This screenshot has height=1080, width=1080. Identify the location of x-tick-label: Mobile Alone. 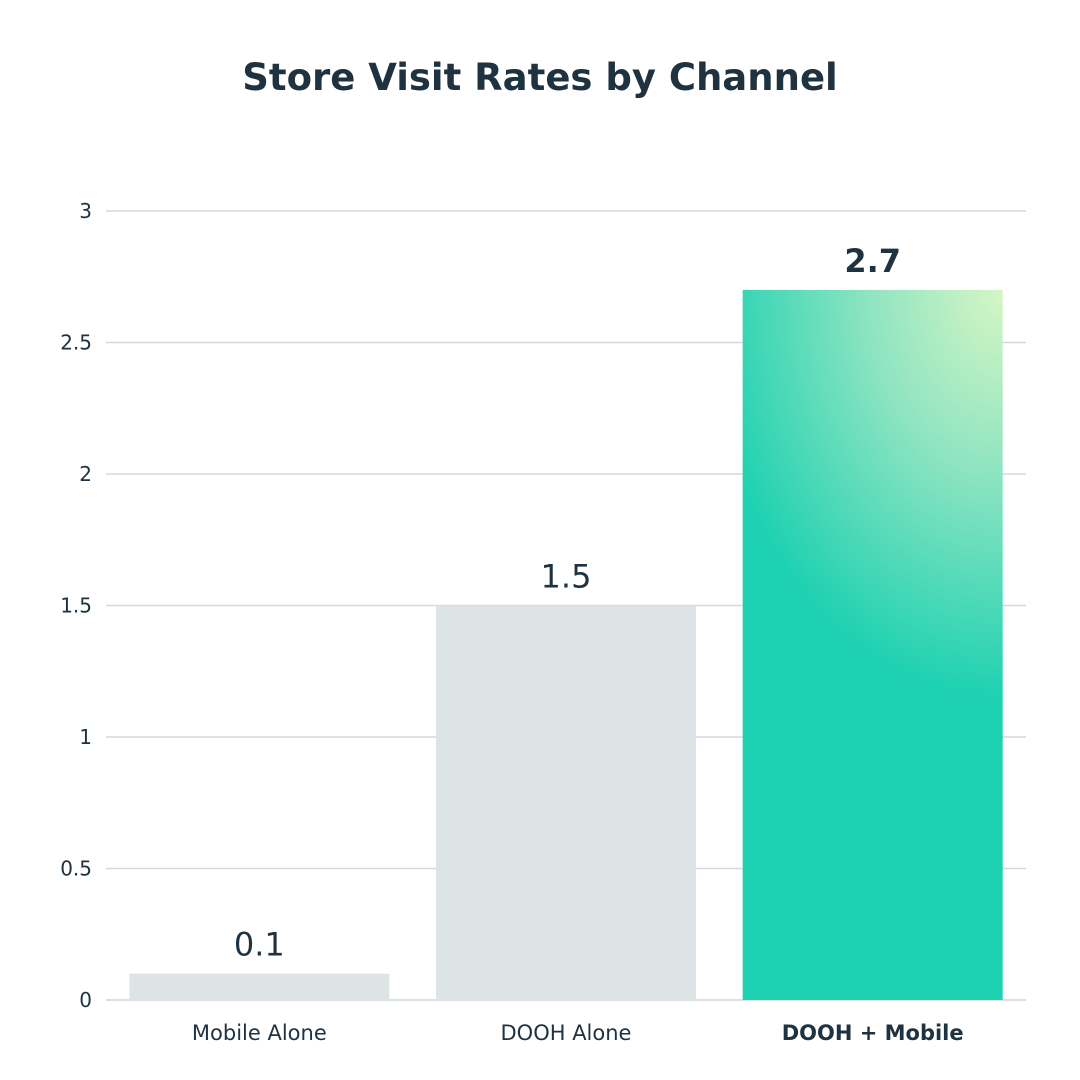
(259, 1033).